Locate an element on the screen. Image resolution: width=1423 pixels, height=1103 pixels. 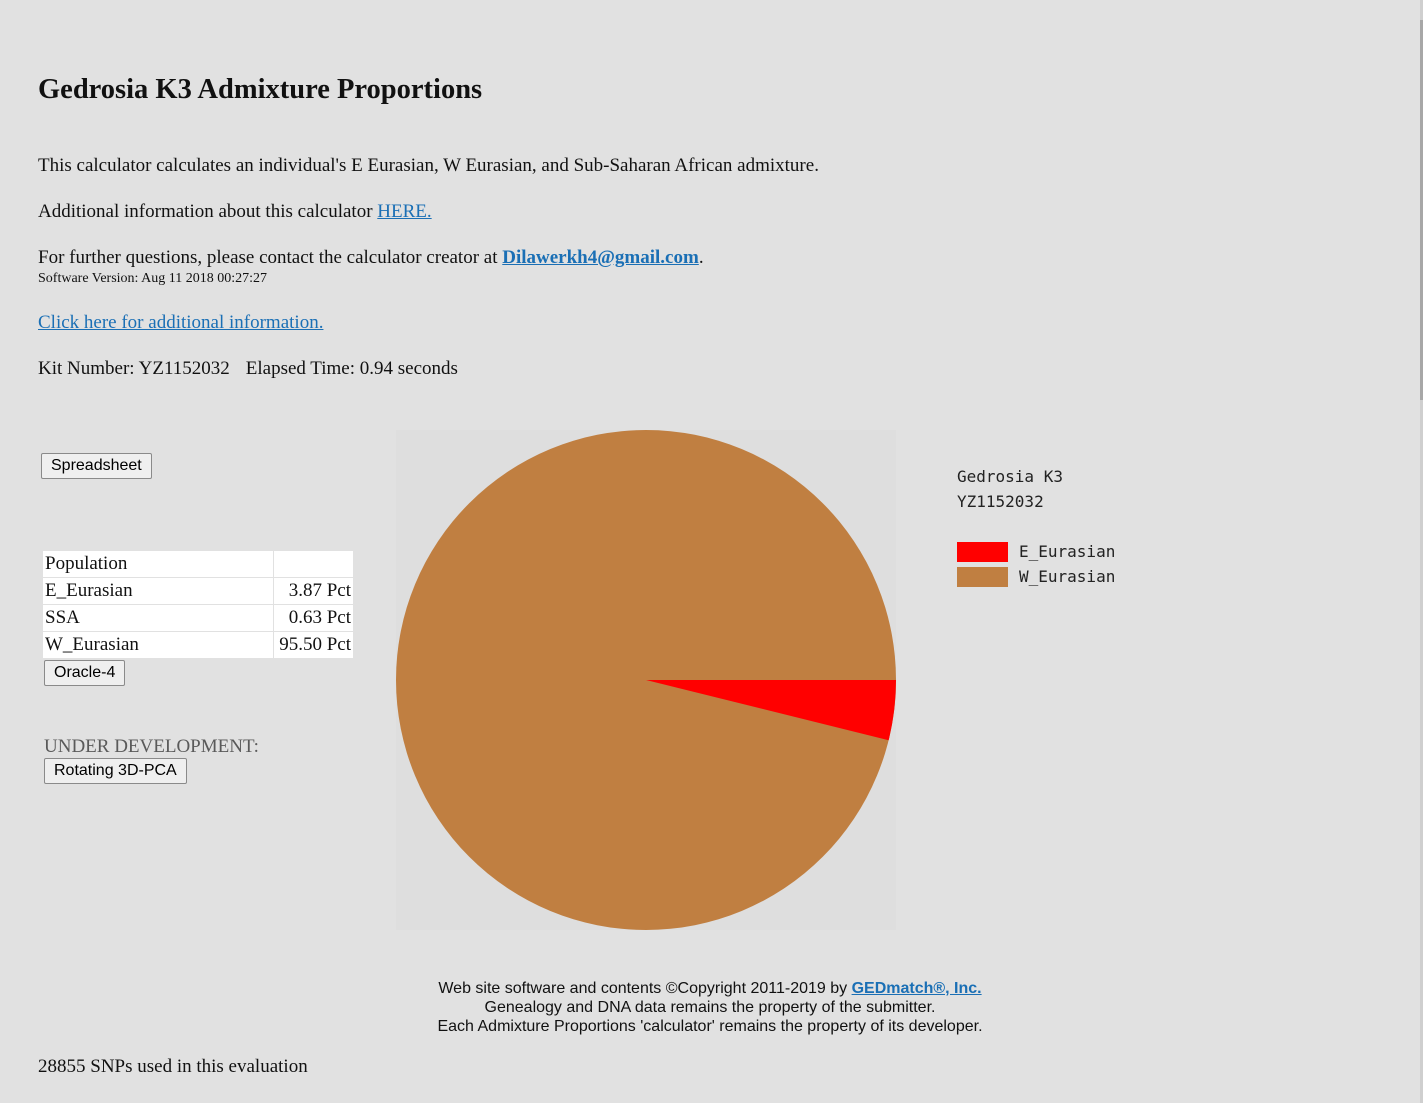
additional-info-block: Click here for additional information. is located at coordinates (180, 323).